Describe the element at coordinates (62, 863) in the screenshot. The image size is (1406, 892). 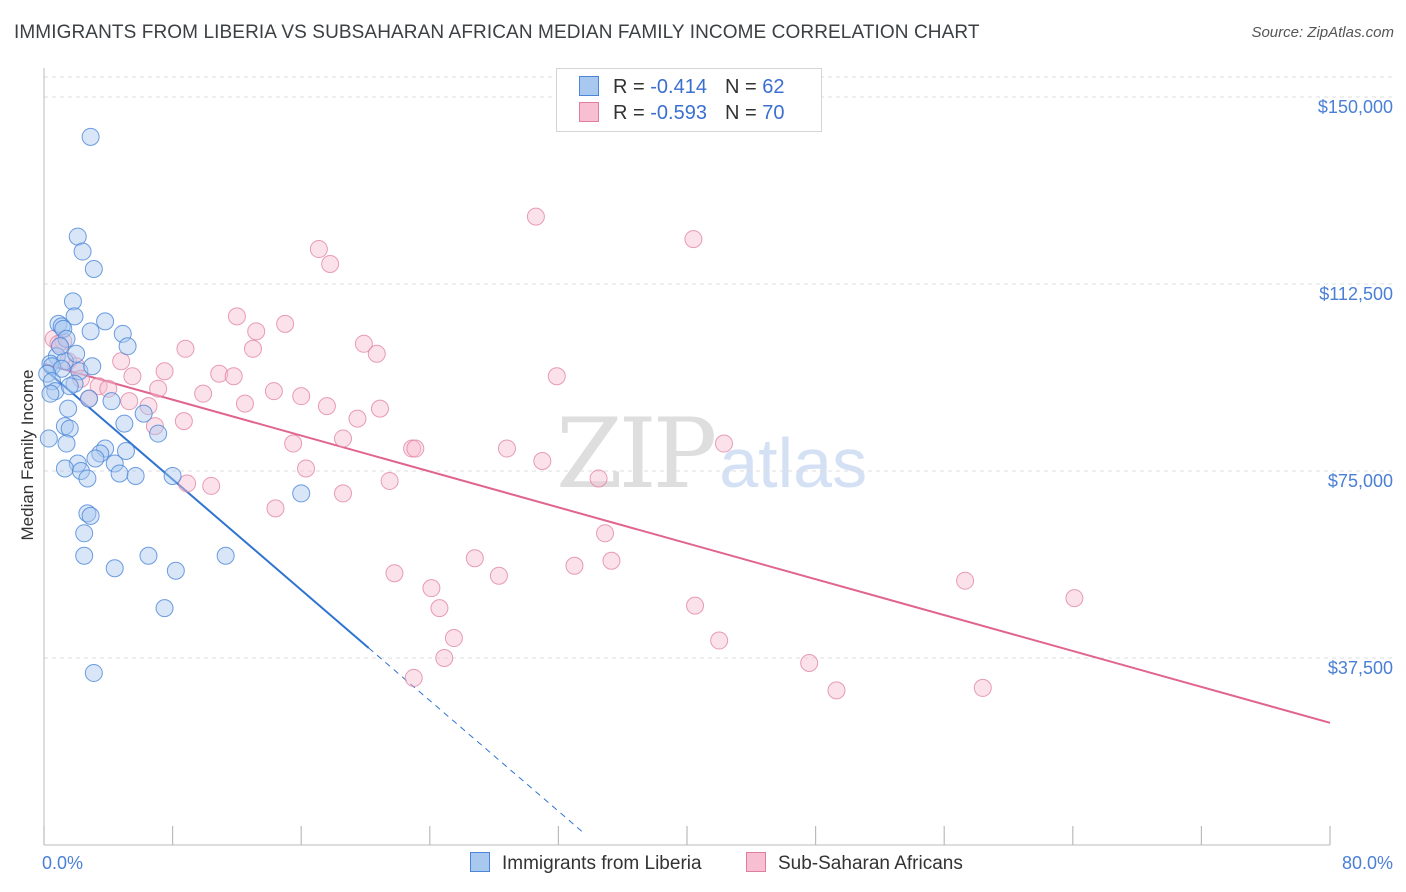
I see `x-tick-label-start: 0.0%` at that location.